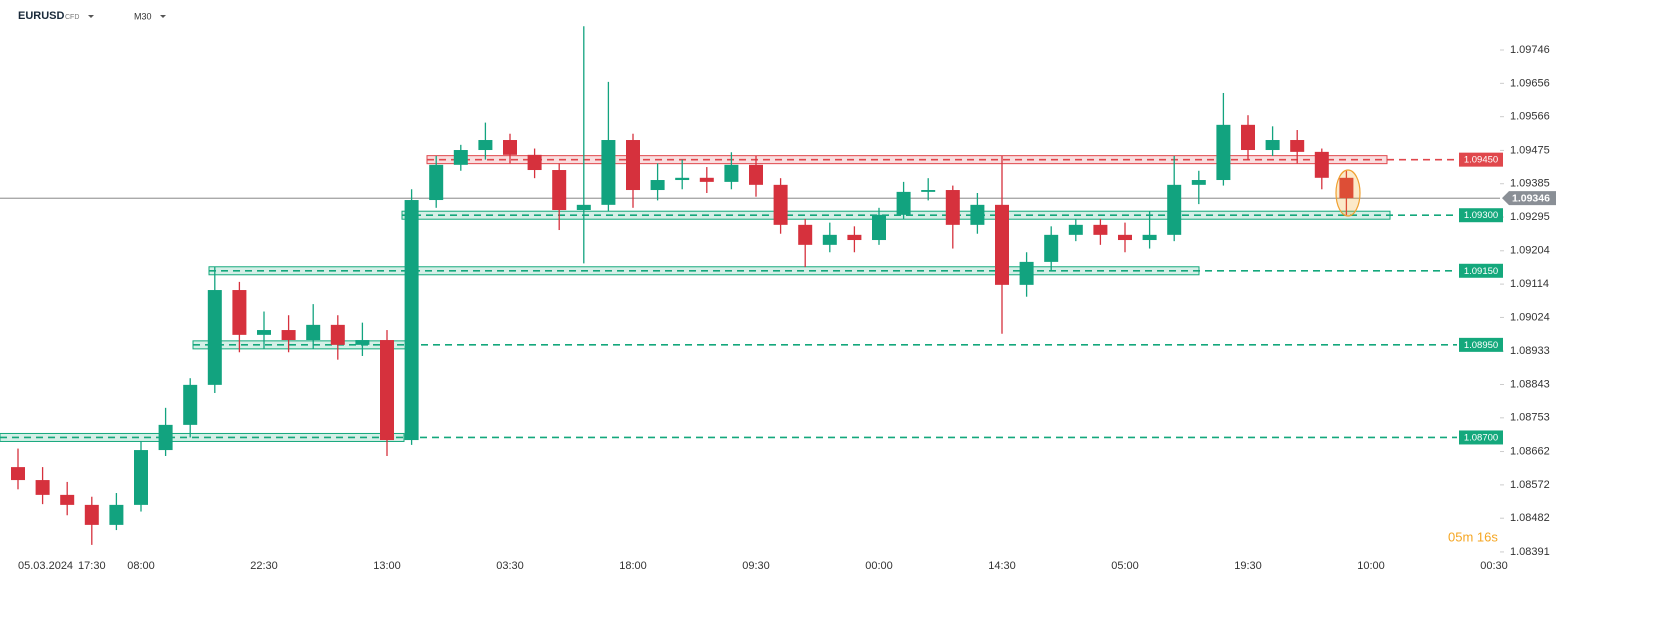 This screenshot has width=1653, height=619. Describe the element at coordinates (1530, 50) in the screenshot. I see `y-tick-label: 1.09746` at that location.